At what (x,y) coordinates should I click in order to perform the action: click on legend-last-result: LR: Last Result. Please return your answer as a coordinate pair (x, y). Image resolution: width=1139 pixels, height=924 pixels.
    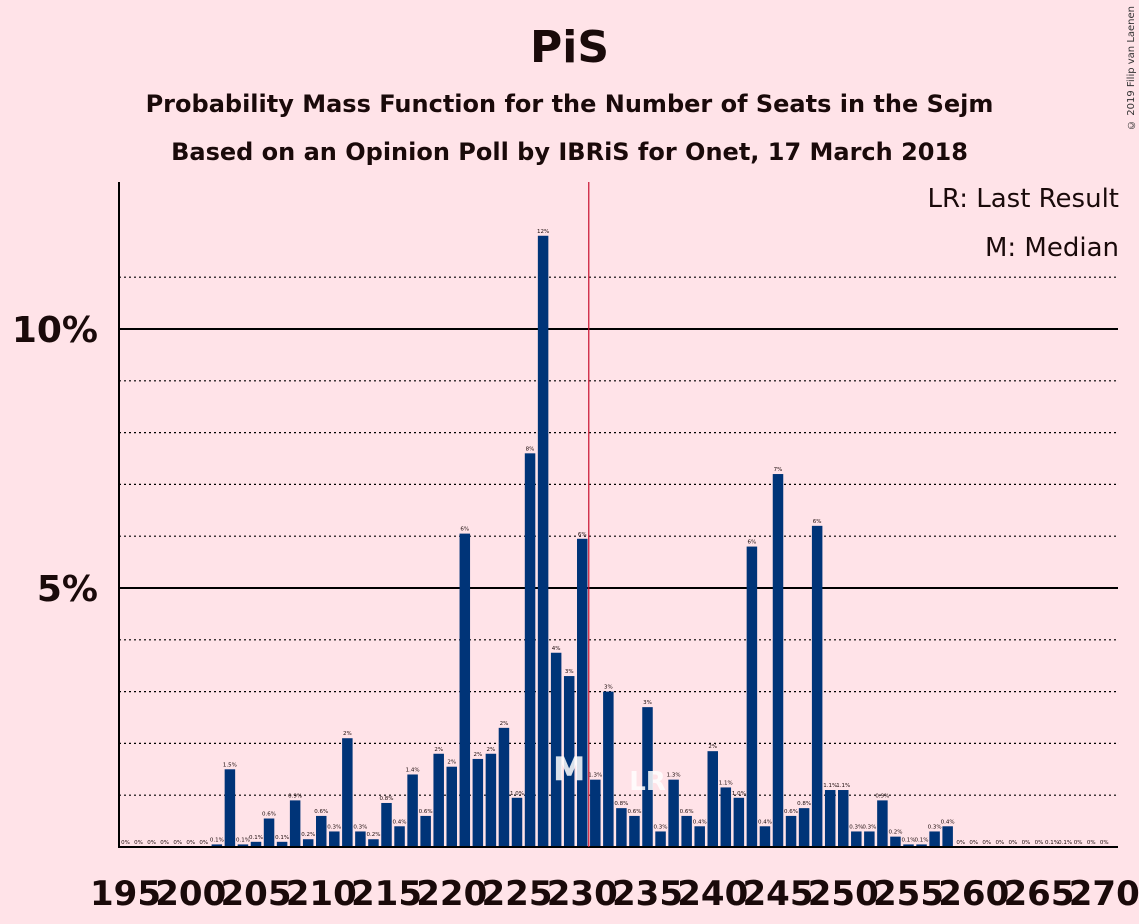
    Looking at the image, I should click on (1023, 199).